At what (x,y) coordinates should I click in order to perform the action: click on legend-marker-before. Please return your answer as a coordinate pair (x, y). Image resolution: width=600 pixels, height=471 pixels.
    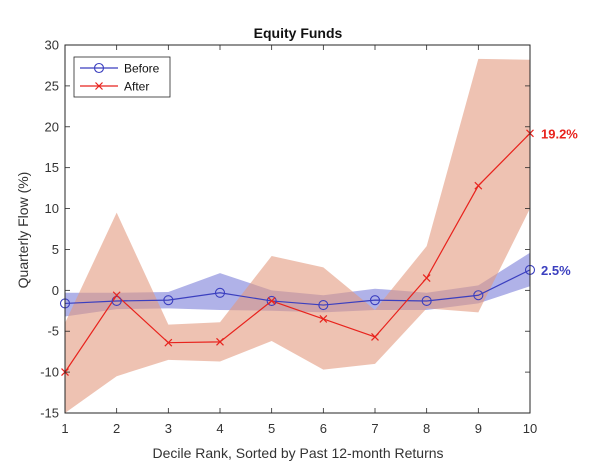
    Looking at the image, I should click on (99, 68).